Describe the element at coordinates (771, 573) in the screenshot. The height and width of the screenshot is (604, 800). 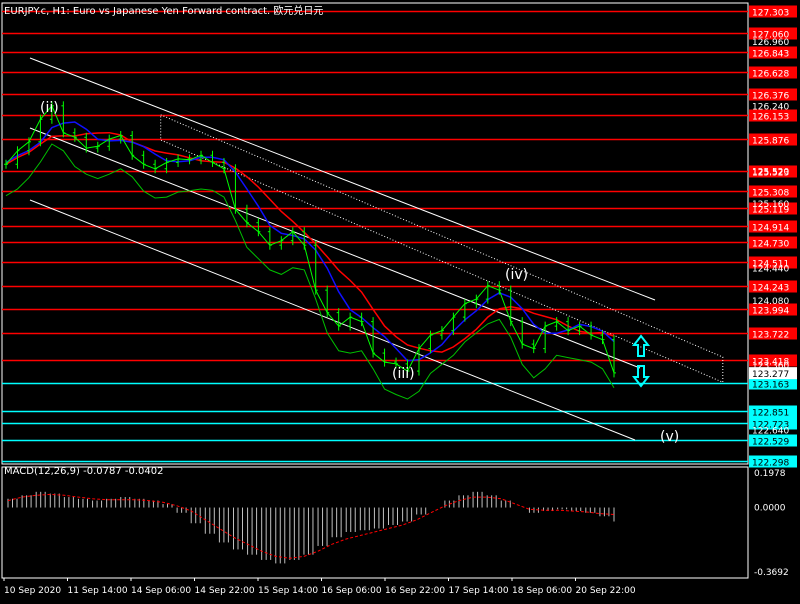
I see `macd-axis-label: -0.3692` at that location.